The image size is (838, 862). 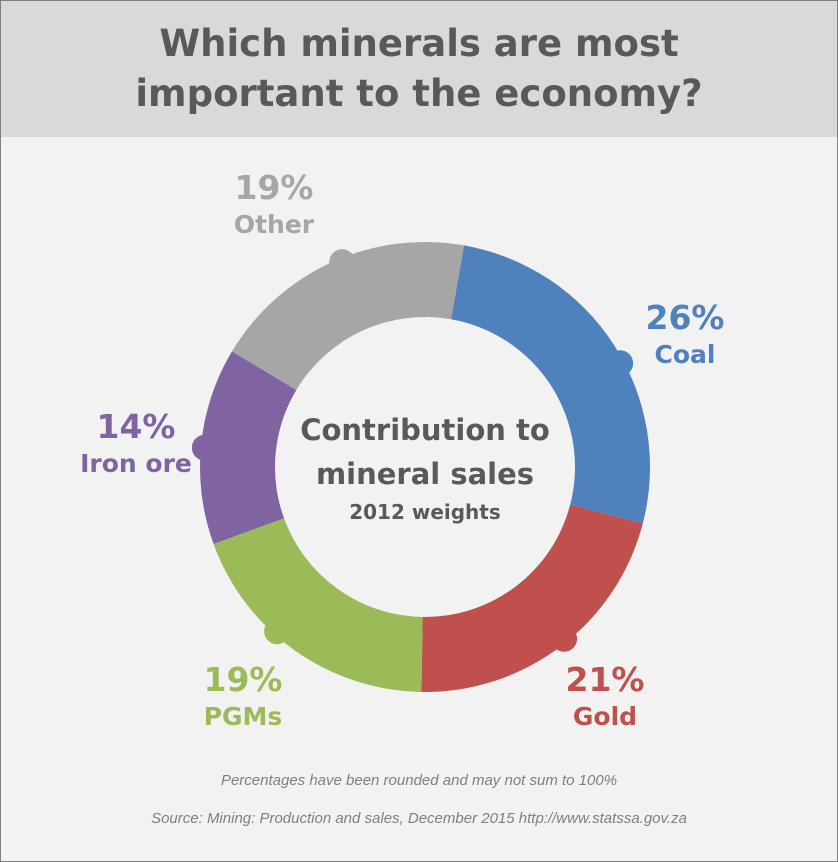 What do you see at coordinates (342, 262) in the screenshot?
I see `leader-dot-other` at bounding box center [342, 262].